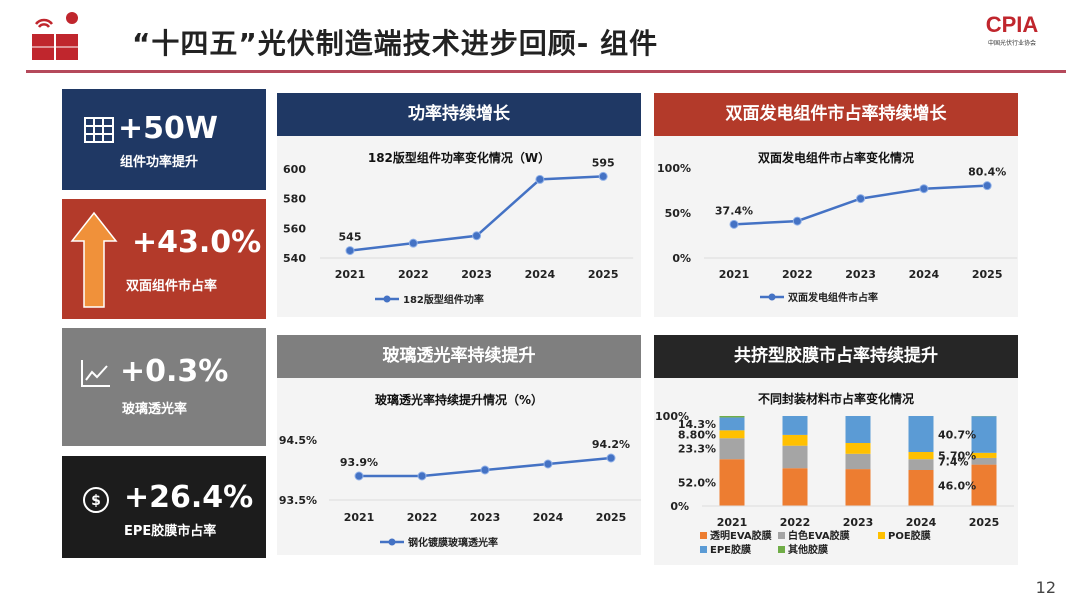  Describe the element at coordinates (443, 299) in the screenshot. I see `legend-label: 182版型组件功率` at that location.